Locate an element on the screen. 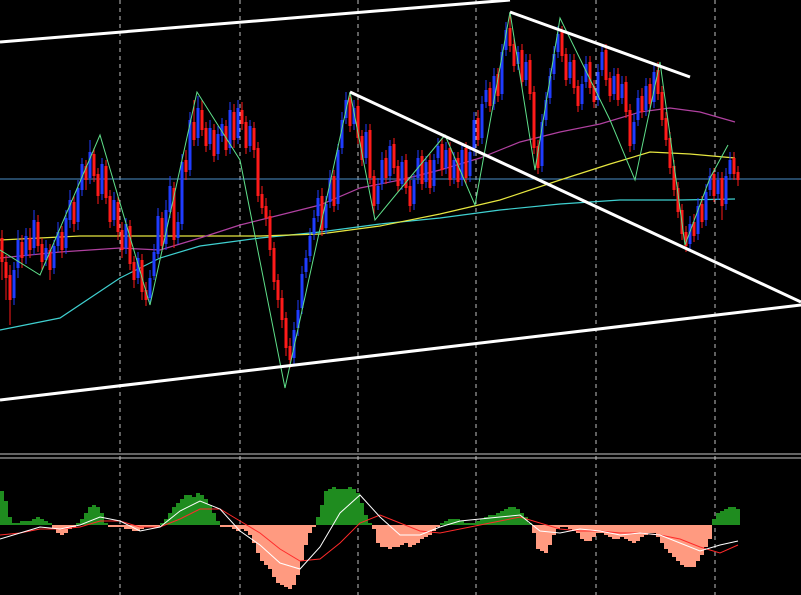  signal-line-red is located at coordinates (369, 535).